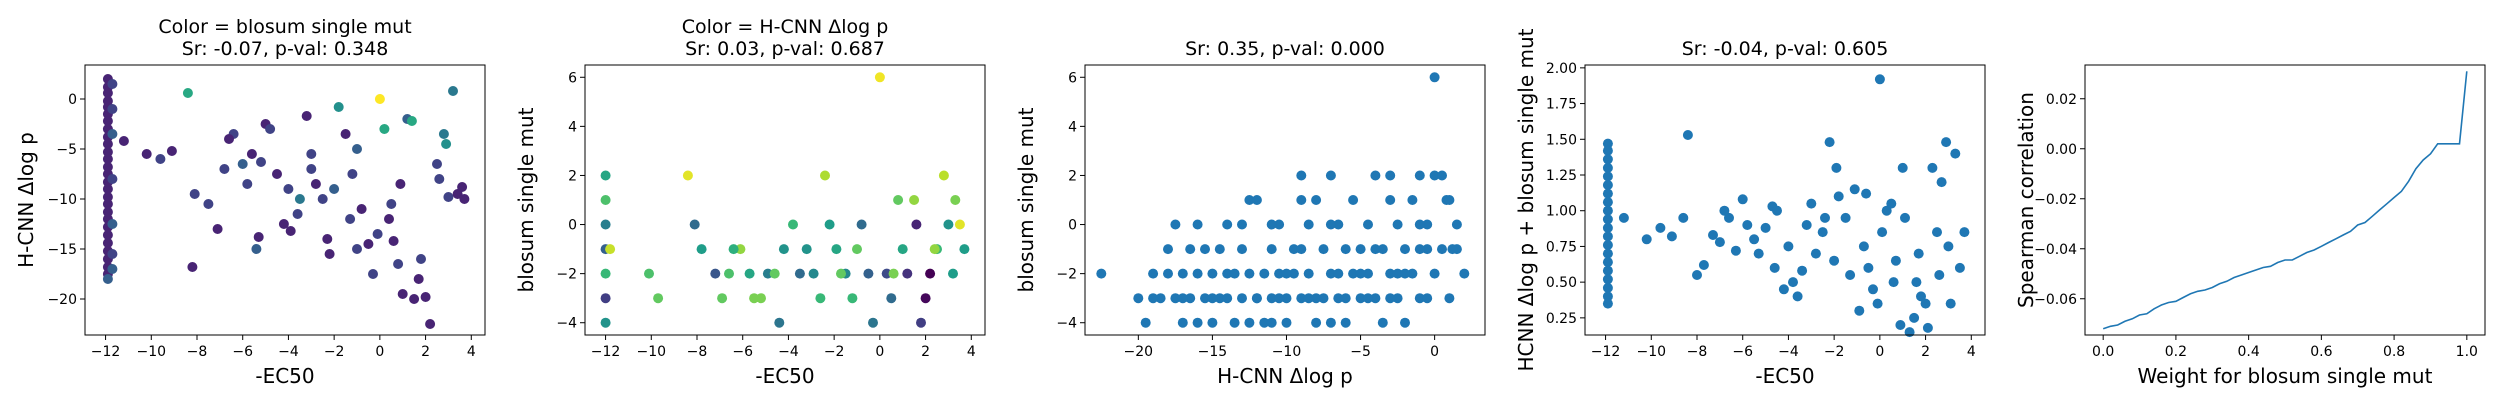 This screenshot has width=2500, height=400. I want to click on x-axis-label: -EC50, so click(284, 376).